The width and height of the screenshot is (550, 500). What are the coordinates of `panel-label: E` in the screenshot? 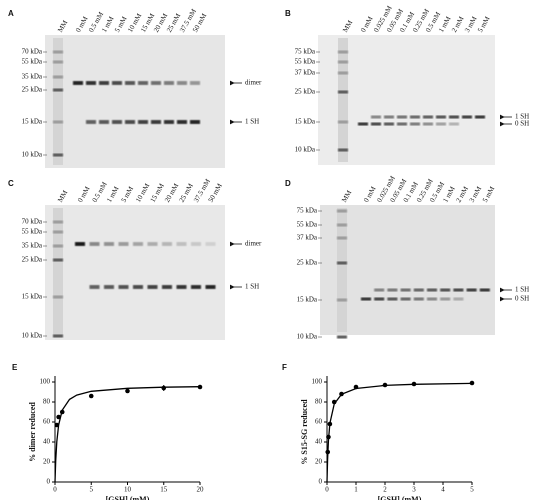 It's located at (15, 367).